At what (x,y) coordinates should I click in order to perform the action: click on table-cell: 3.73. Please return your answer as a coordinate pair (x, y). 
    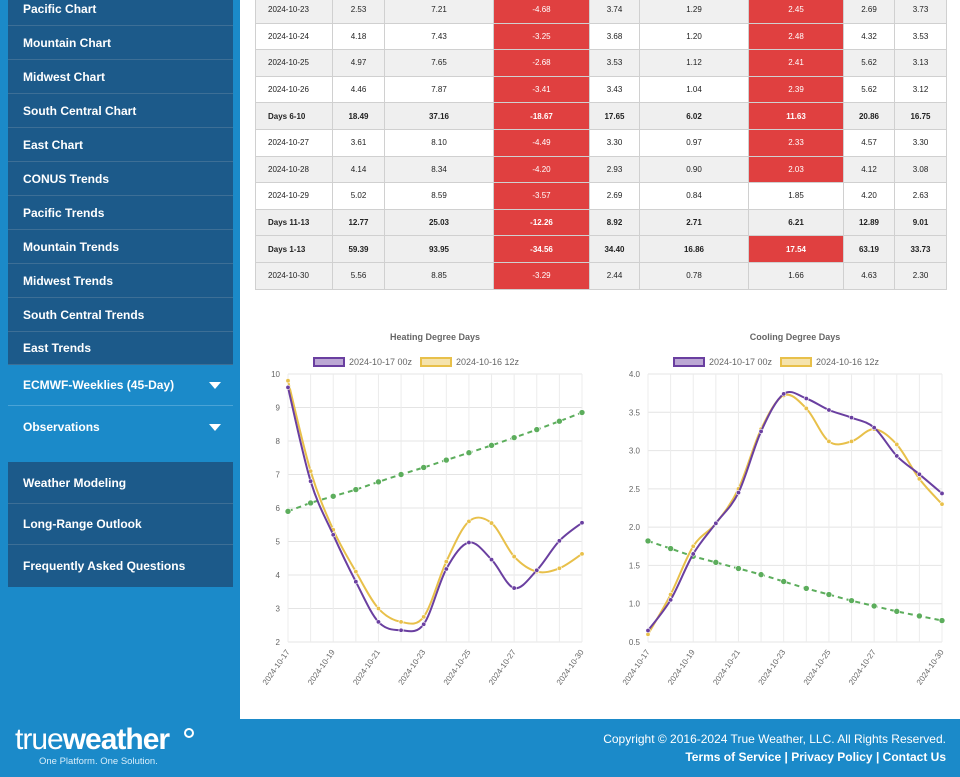
    Looking at the image, I should click on (920, 12).